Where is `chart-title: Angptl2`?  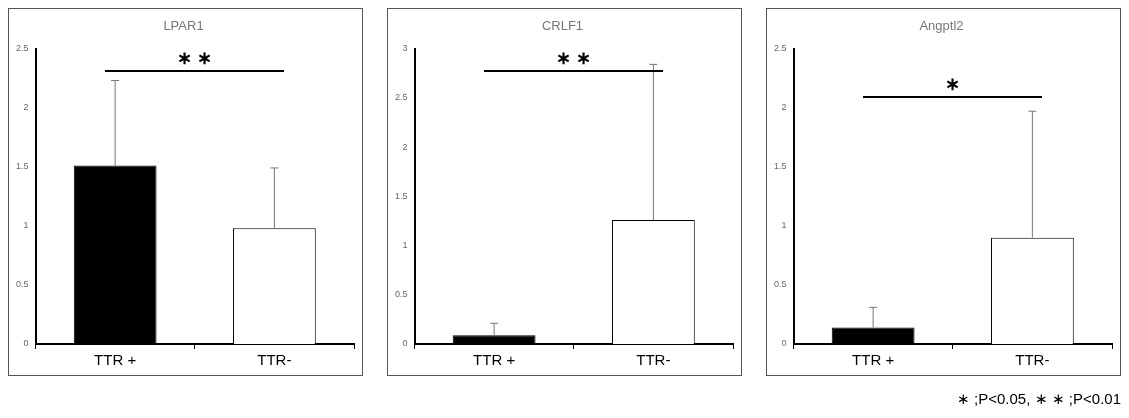 chart-title: Angptl2 is located at coordinates (941, 26).